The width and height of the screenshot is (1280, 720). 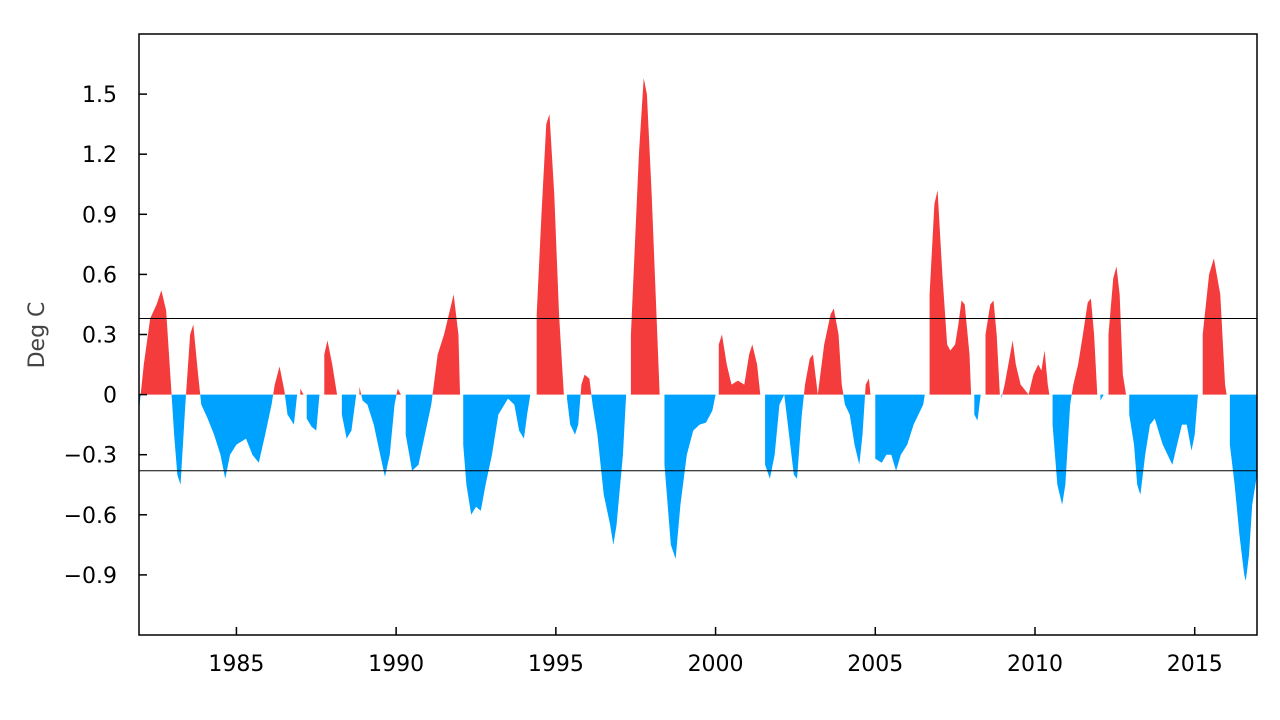 I want to click on x-tick-label: 2015, so click(x=1195, y=664).